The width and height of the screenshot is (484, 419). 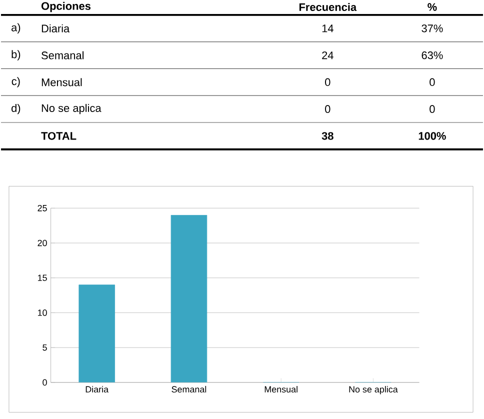 What do you see at coordinates (97, 389) in the screenshot?
I see `x-tick-label: Diaria` at bounding box center [97, 389].